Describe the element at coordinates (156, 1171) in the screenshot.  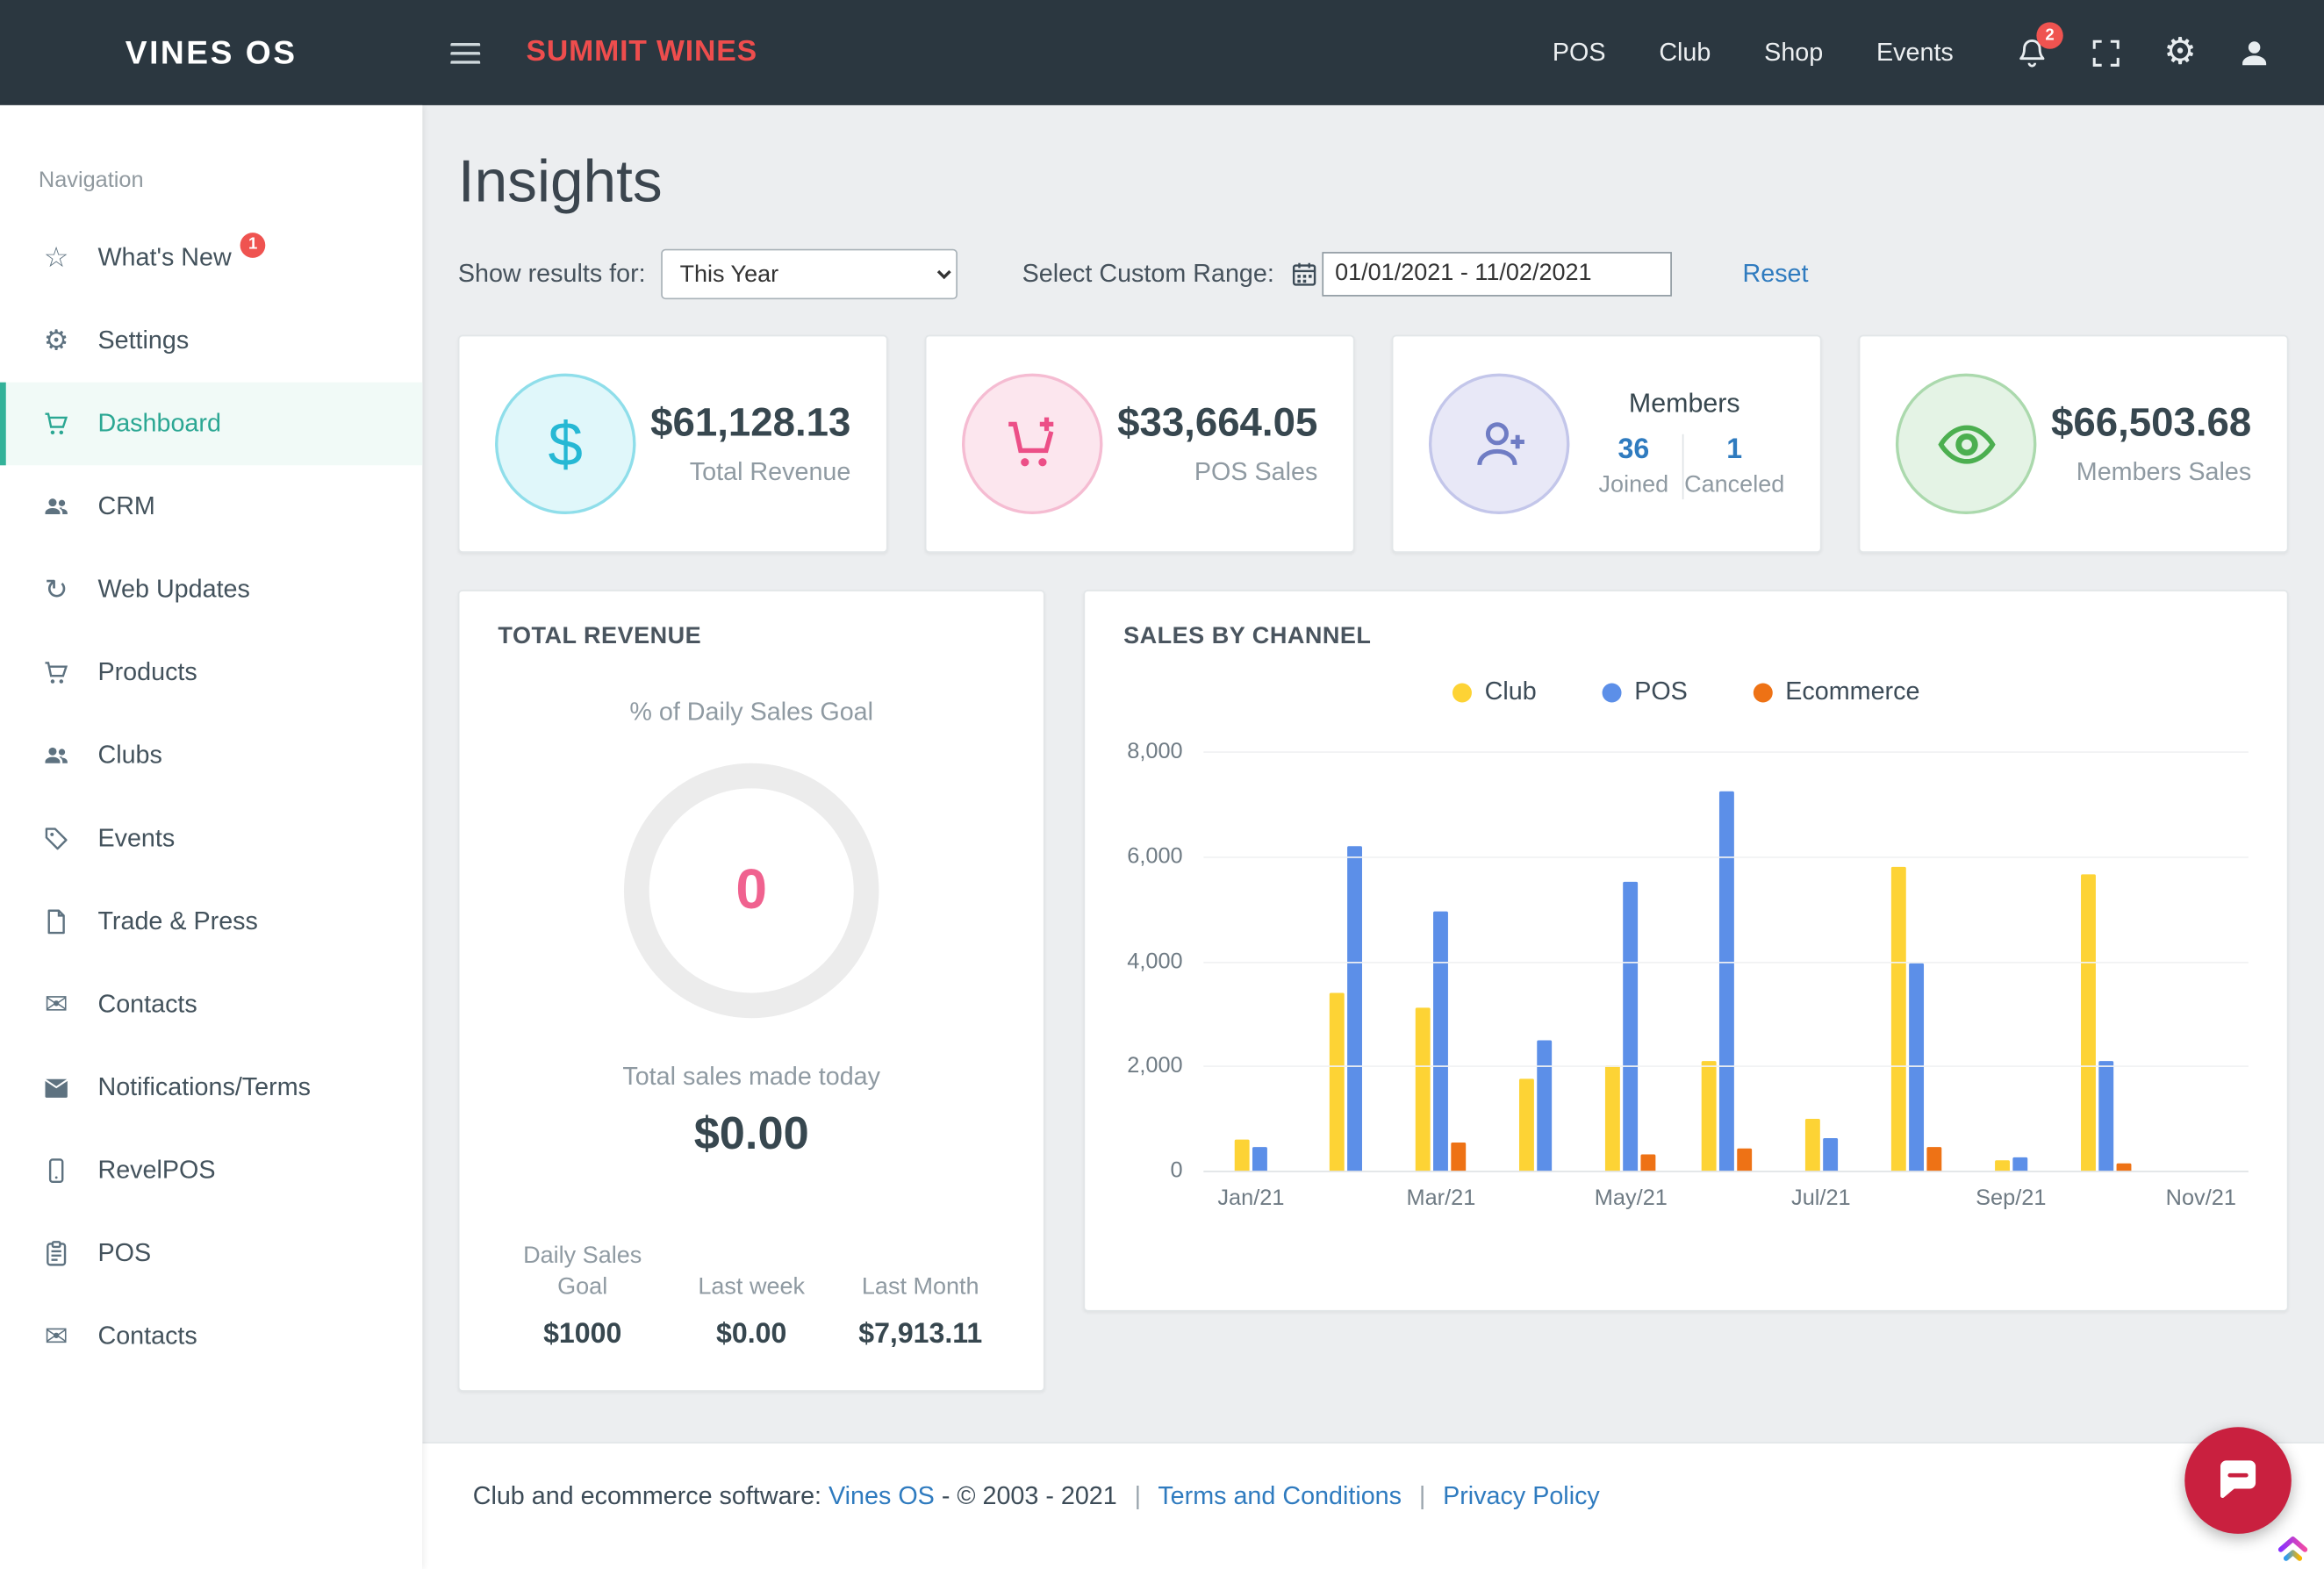
I see `sidebar-item-label: RevelPOS` at that location.